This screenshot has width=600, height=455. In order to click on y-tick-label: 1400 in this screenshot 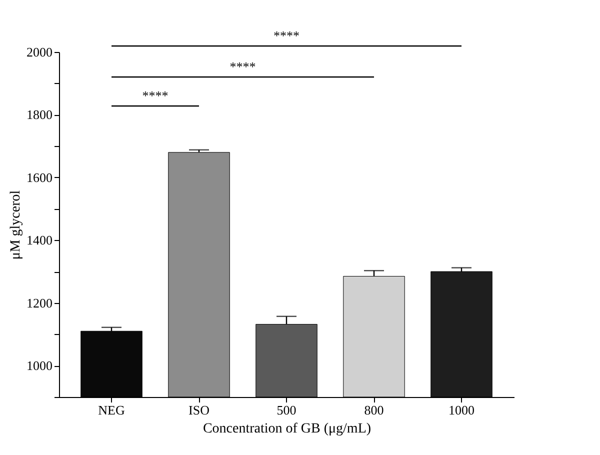, I will do `click(39, 240)`.